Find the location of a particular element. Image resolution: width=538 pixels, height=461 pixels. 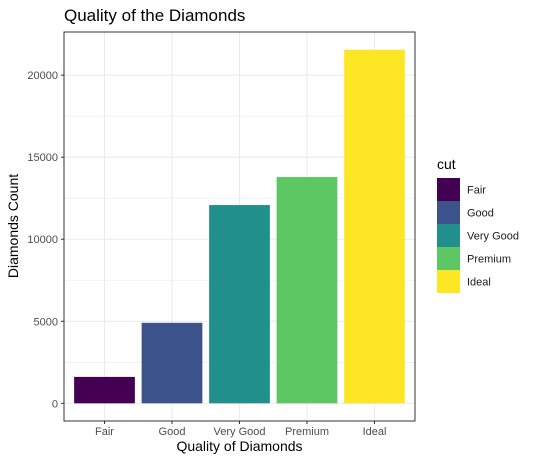

bar-good is located at coordinates (172, 363).